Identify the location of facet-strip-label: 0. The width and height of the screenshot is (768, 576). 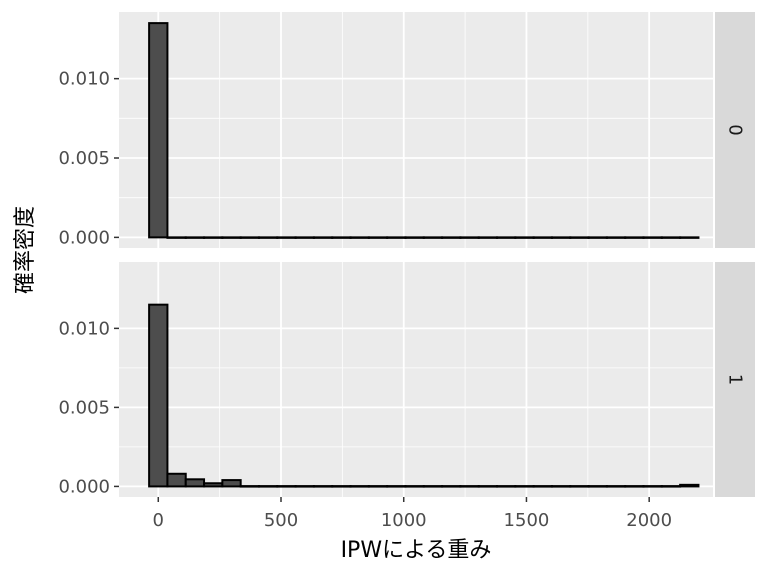
(735, 129).